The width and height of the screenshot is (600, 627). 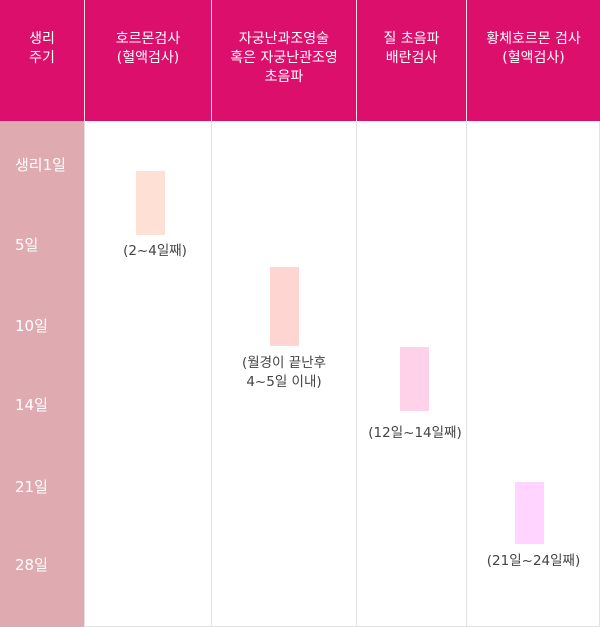 I want to click on period-day-1: 생리1일, so click(x=40, y=165).